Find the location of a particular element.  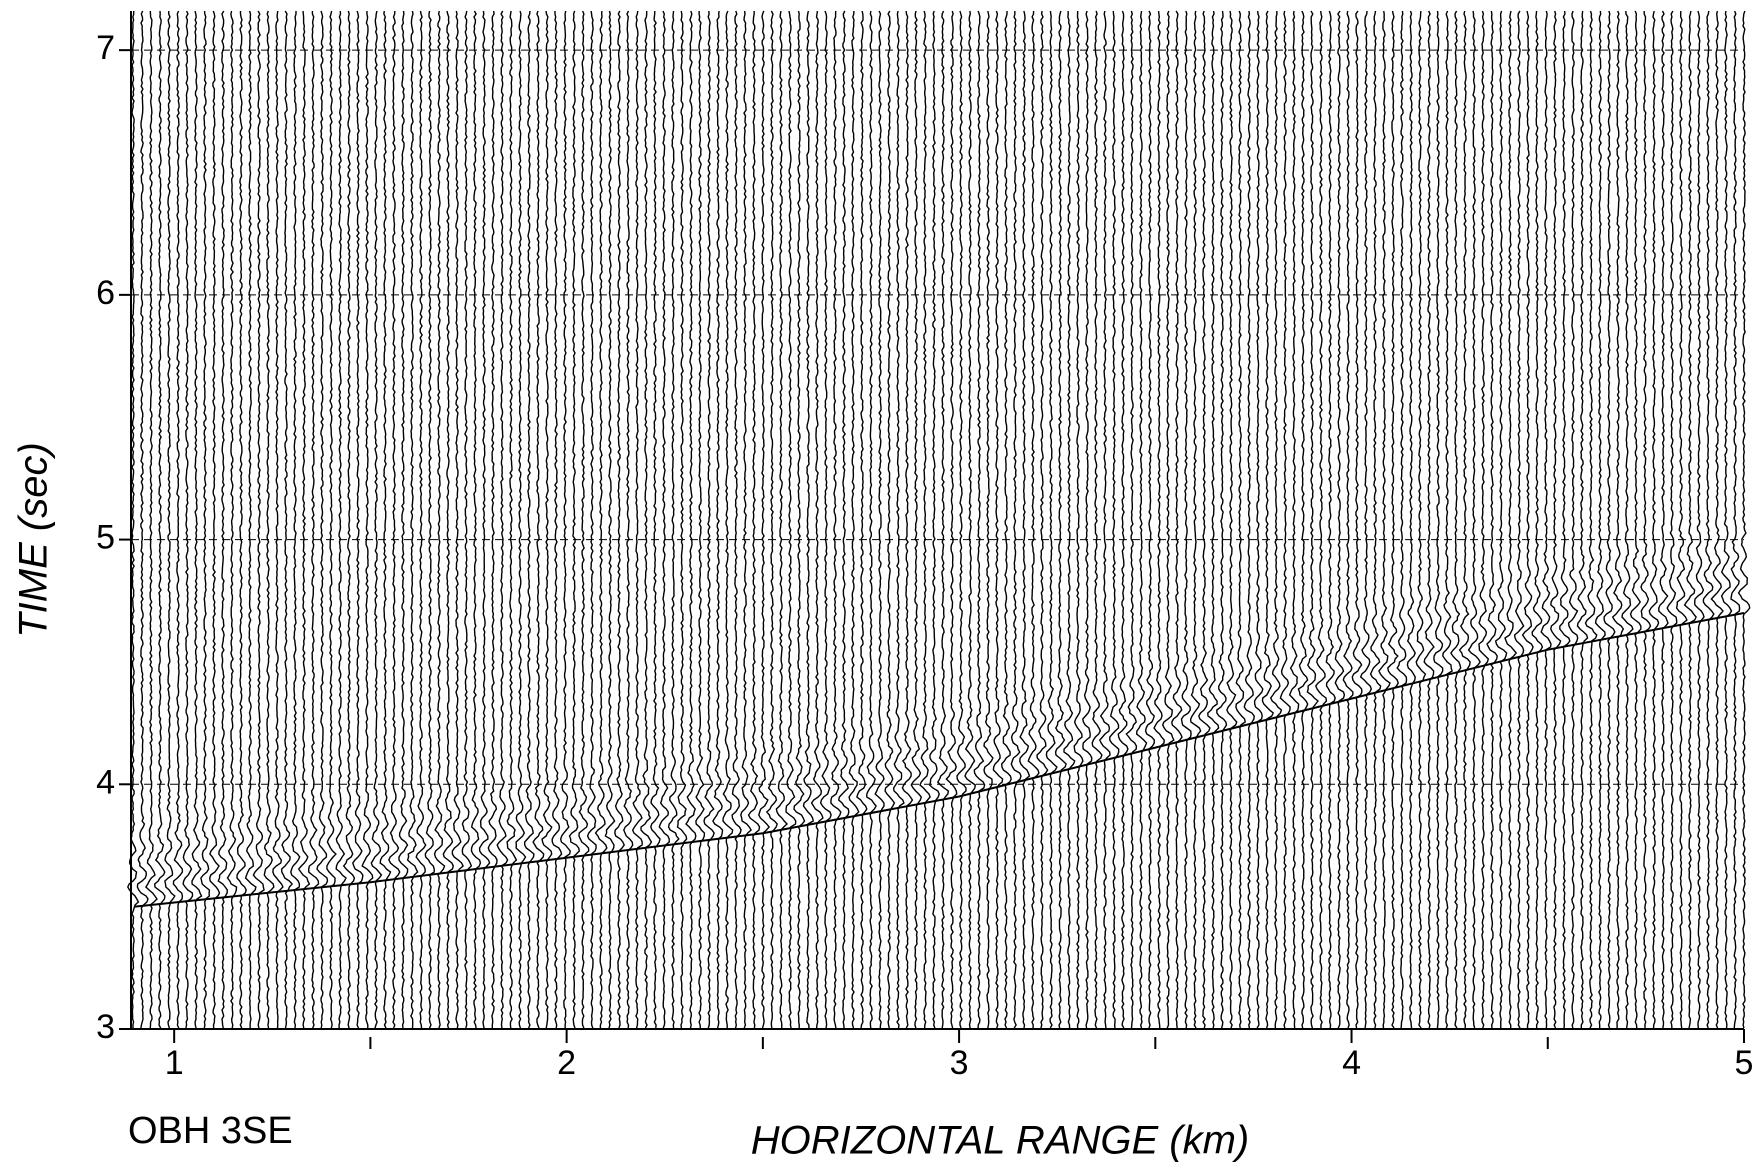

y-tick-label: 7 is located at coordinates (105, 48).